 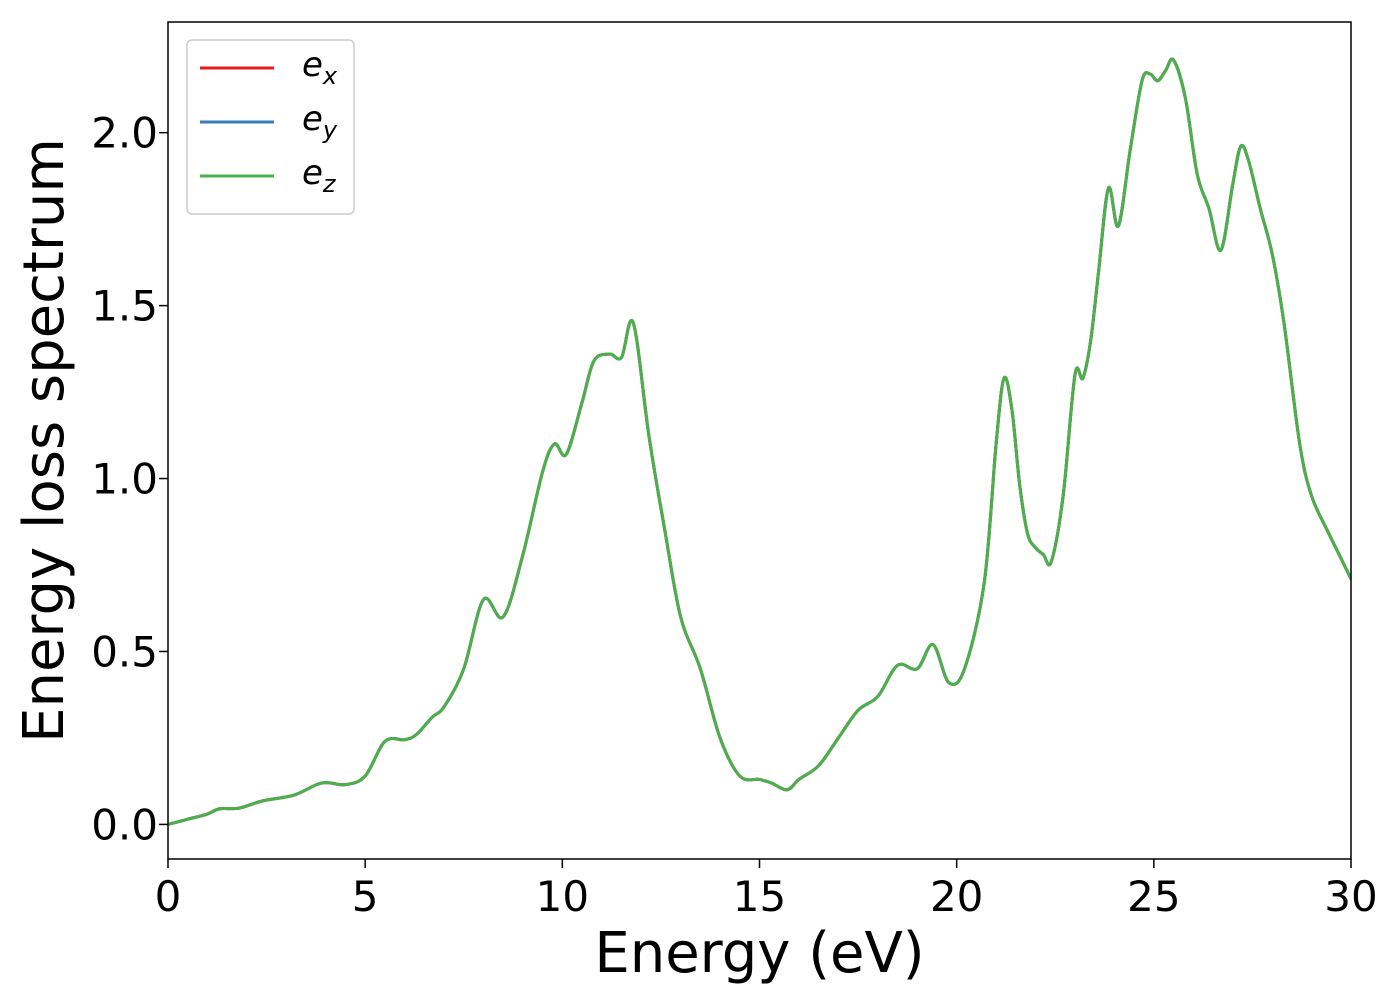 I want to click on x-axis: 0 5 10 15 20 25 30, so click(x=766, y=890).